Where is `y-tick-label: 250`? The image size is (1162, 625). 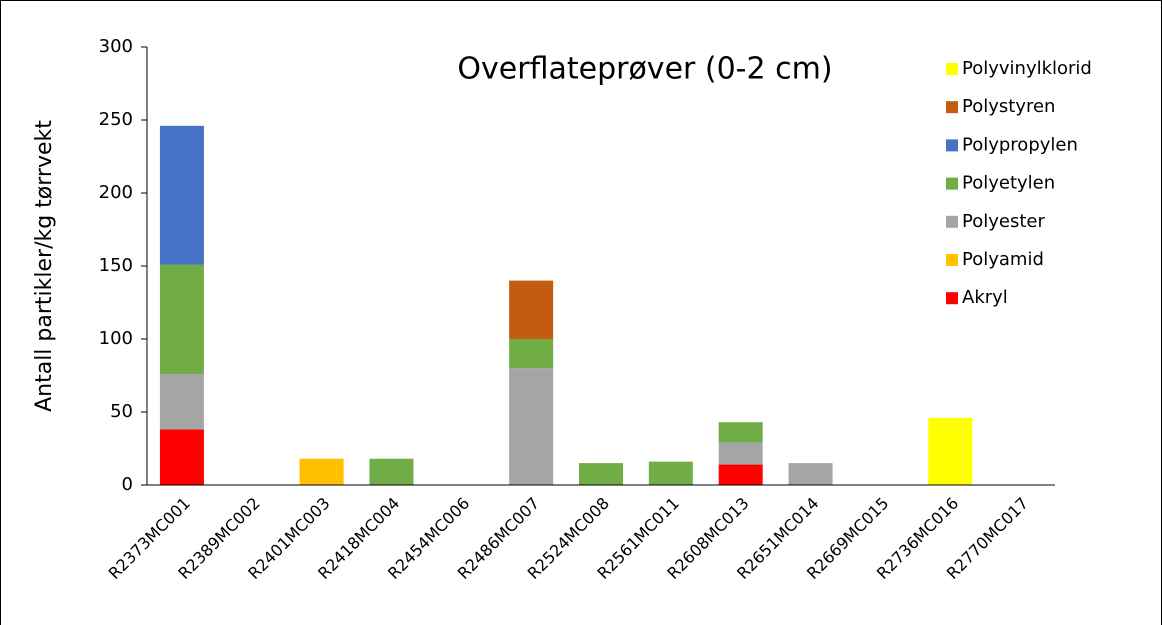 y-tick-label: 250 is located at coordinates (116, 119).